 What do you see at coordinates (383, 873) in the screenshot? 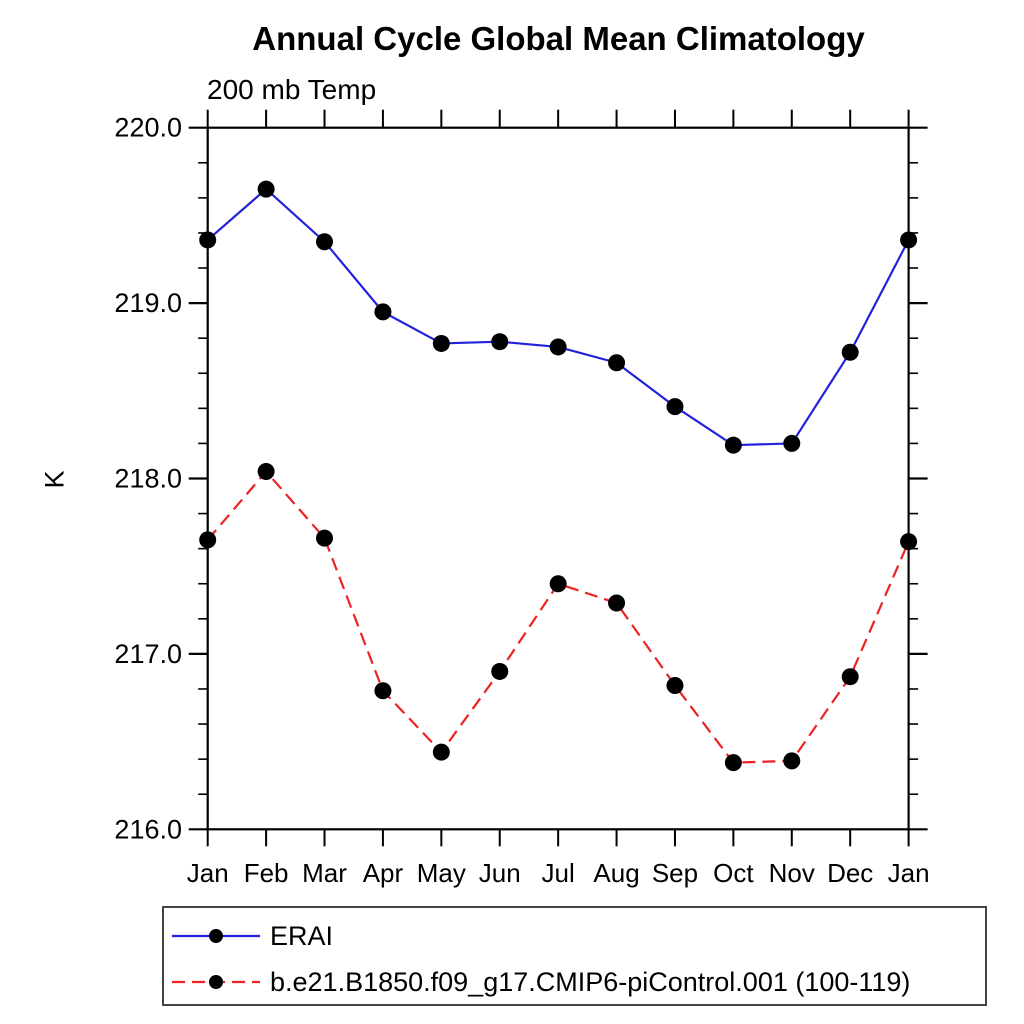
I see `x-tick-label: Apr` at bounding box center [383, 873].